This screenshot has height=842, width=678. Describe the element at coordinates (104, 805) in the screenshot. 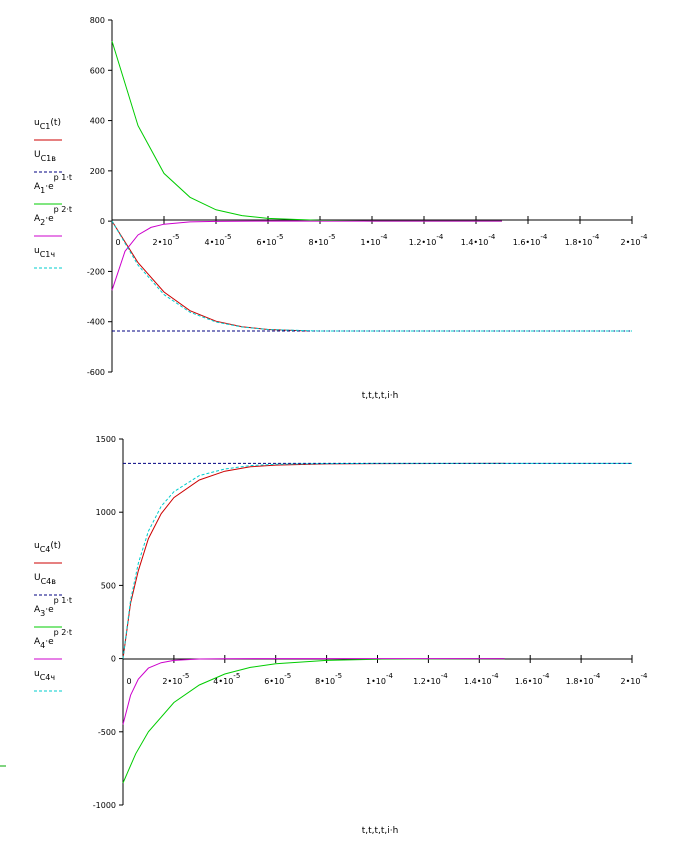

I see `y-tick-label: -1000` at that location.